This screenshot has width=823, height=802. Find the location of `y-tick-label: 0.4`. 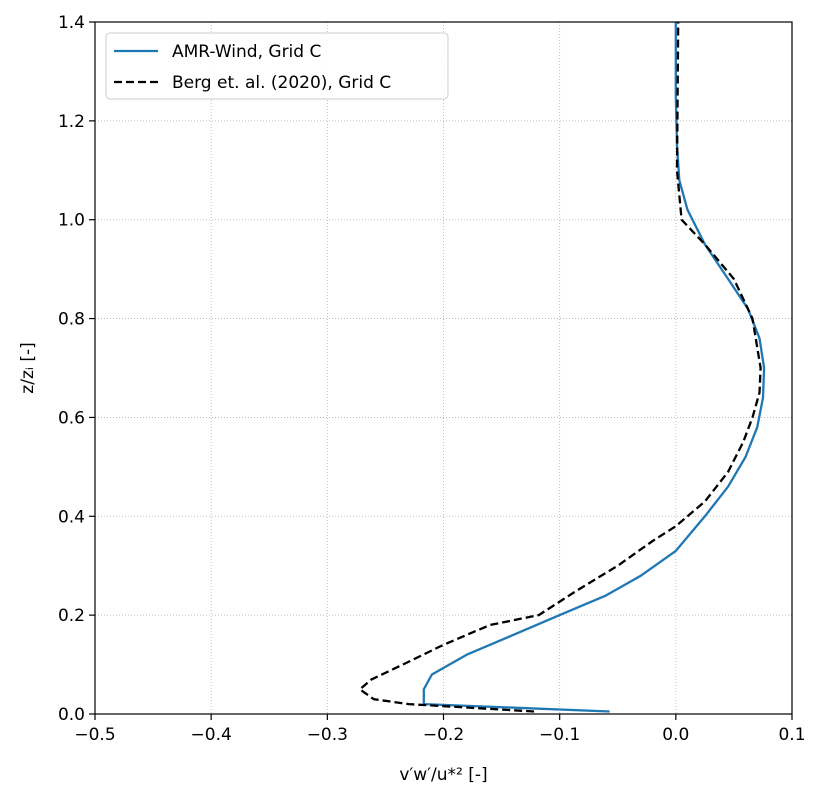

y-tick-label: 0.4 is located at coordinates (71, 517).